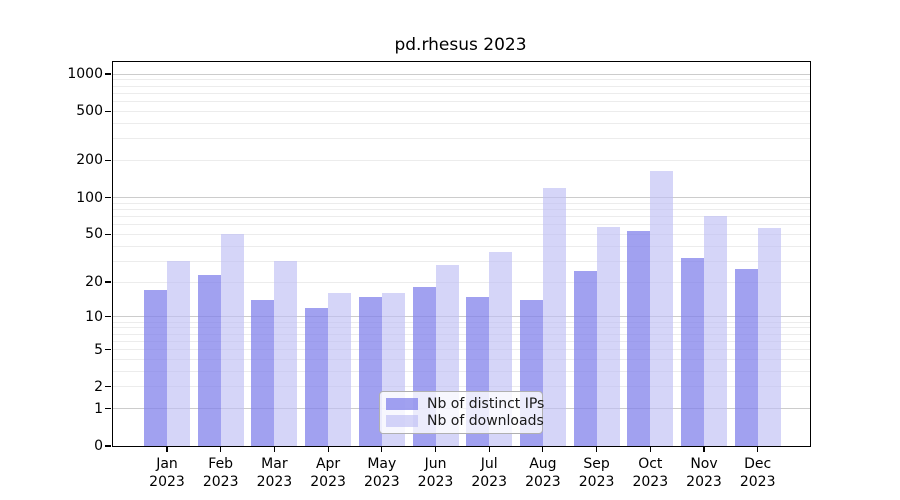  What do you see at coordinates (274, 473) in the screenshot?
I see `x-tick-label-mar: Mar 2023` at bounding box center [274, 473].